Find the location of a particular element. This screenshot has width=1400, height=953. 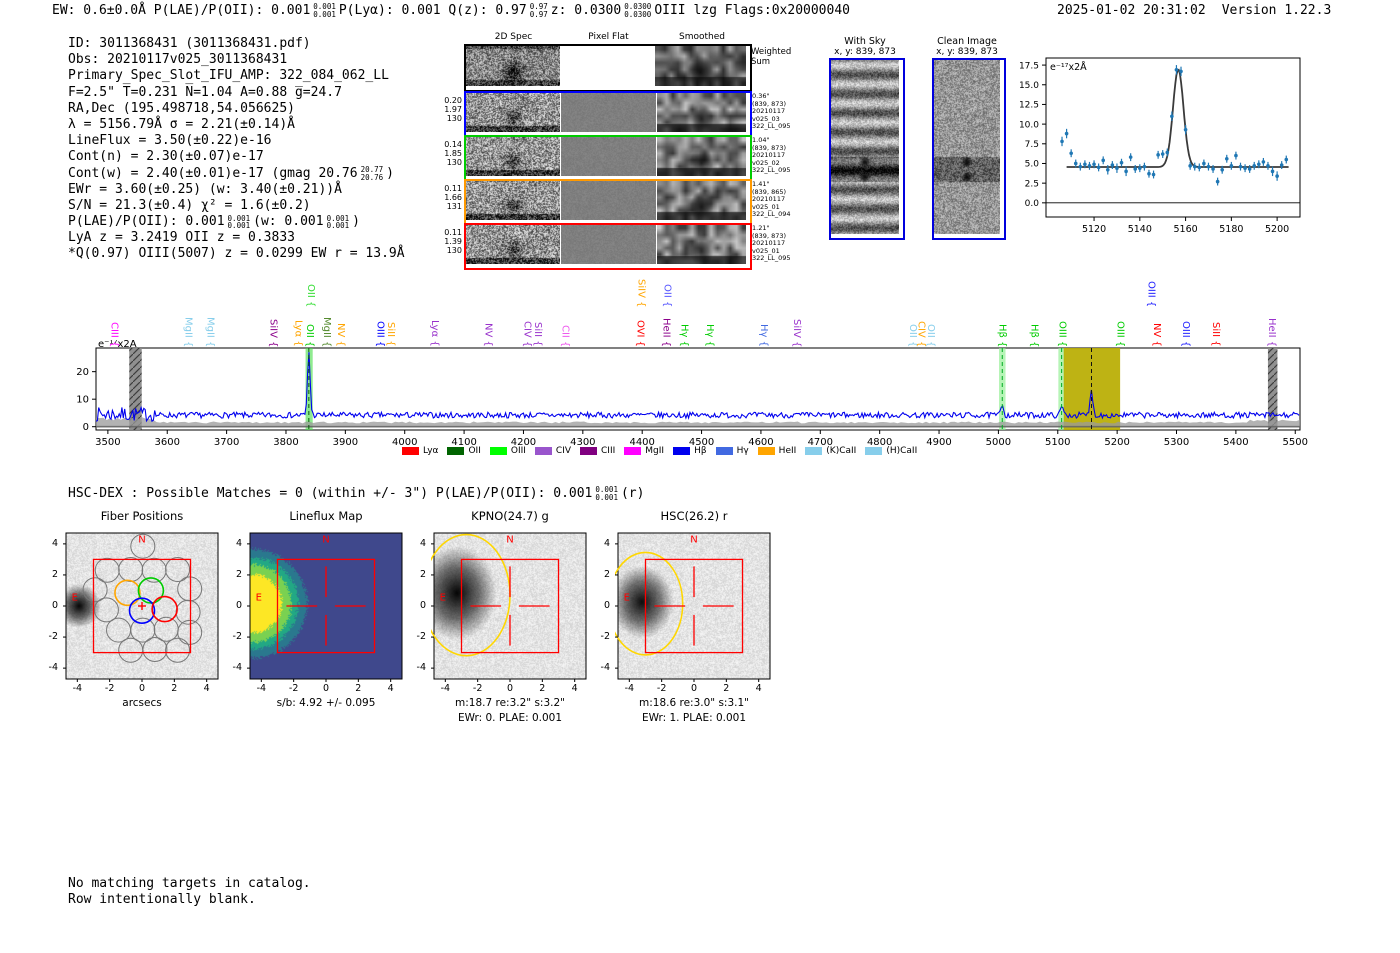

line-label-siii: SiII { is located at coordinates (1216, 300).